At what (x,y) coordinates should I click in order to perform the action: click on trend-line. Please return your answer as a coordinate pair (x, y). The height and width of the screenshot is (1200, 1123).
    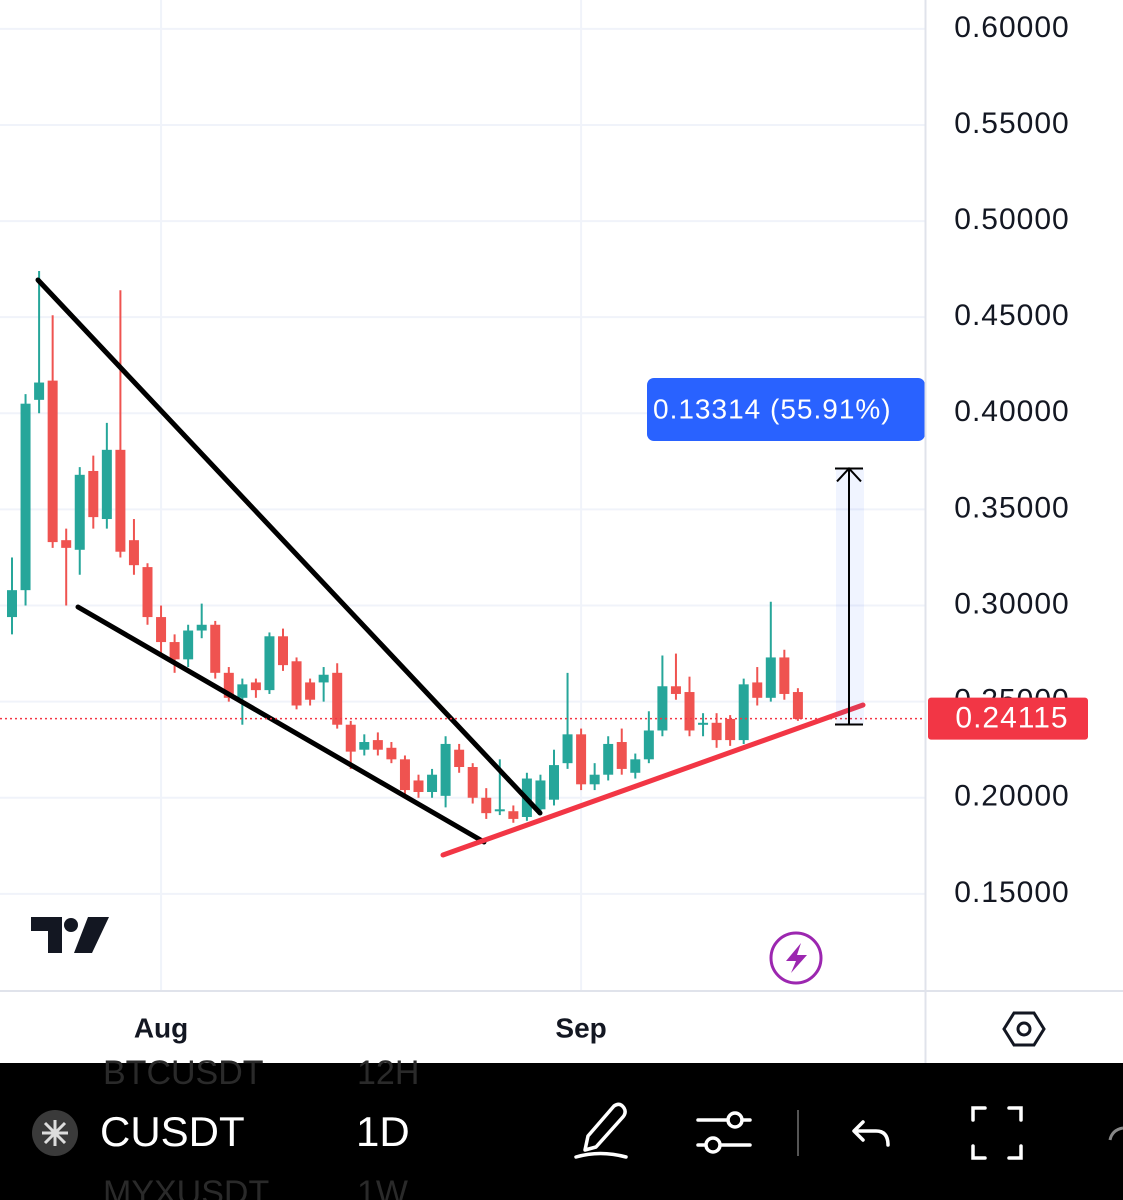
    Looking at the image, I should click on (281, 724).